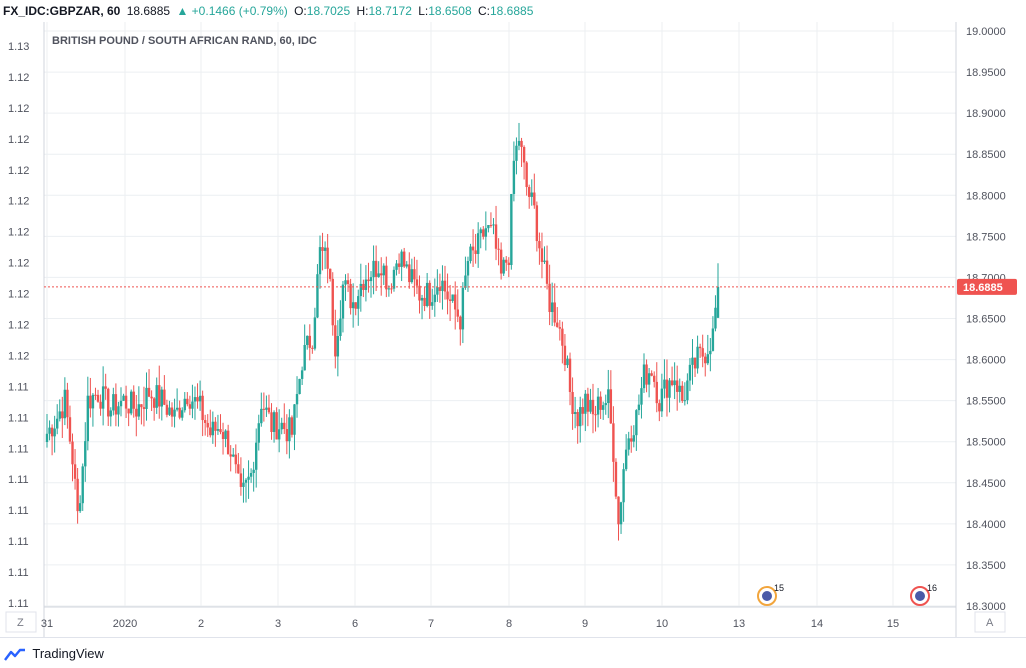 The height and width of the screenshot is (668, 1026). What do you see at coordinates (21, 622) in the screenshot?
I see `scale-mode-left-button: Z` at bounding box center [21, 622].